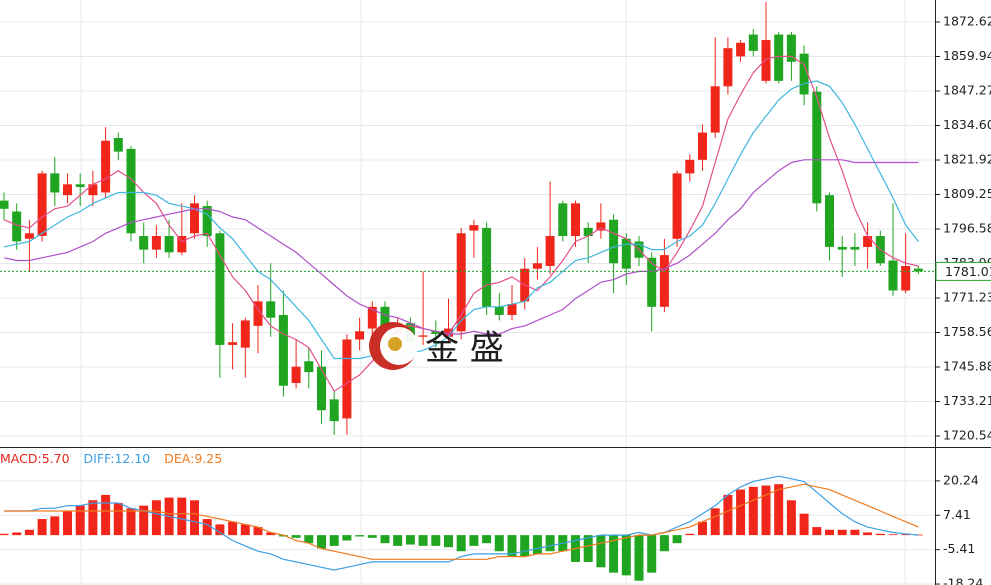  What do you see at coordinates (21, 458) in the screenshot?
I see `legend-name: MACD:` at bounding box center [21, 458].